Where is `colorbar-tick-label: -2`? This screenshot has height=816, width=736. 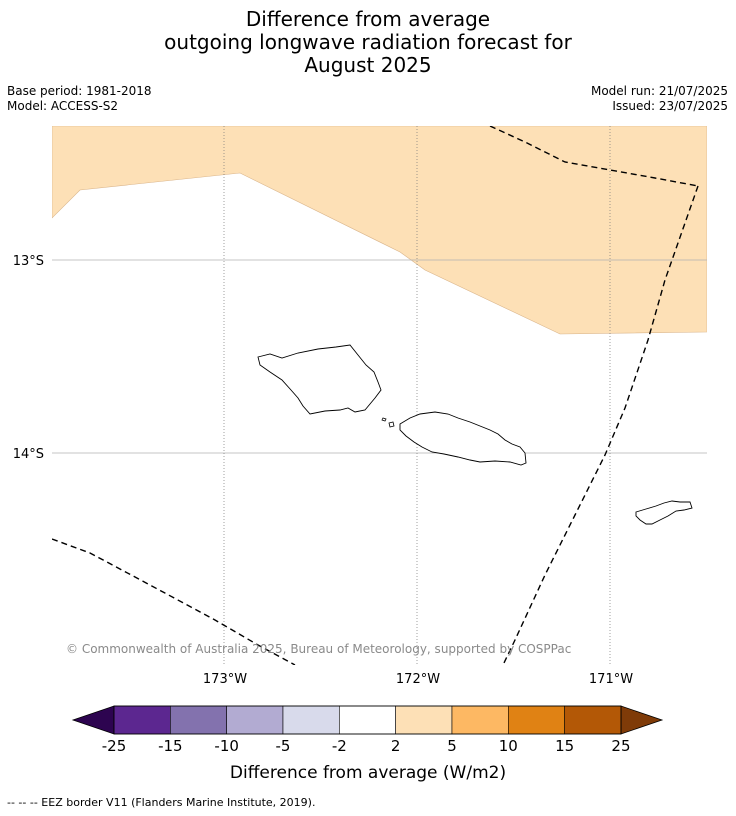
colorbar-tick-label: -2 is located at coordinates (339, 746).